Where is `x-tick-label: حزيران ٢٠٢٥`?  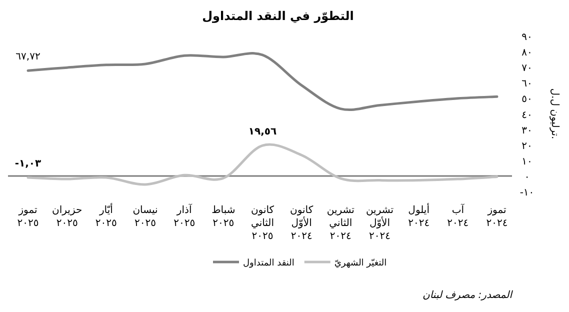 x-tick-label: حزيران ٢٠٢٥ is located at coordinates (67, 217).